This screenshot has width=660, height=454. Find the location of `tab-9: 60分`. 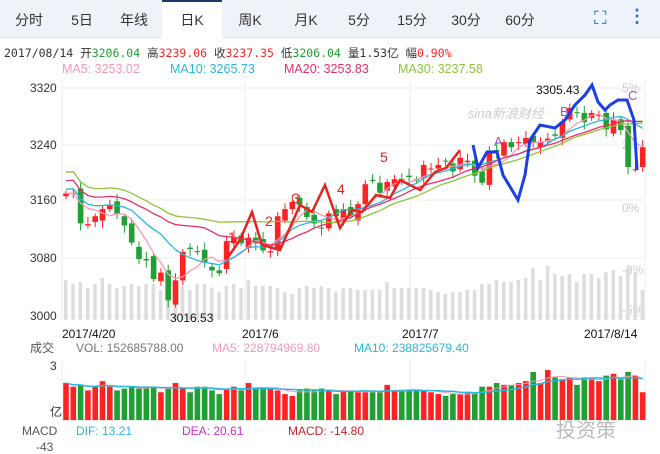

tab-9: 60分 is located at coordinates (520, 19).